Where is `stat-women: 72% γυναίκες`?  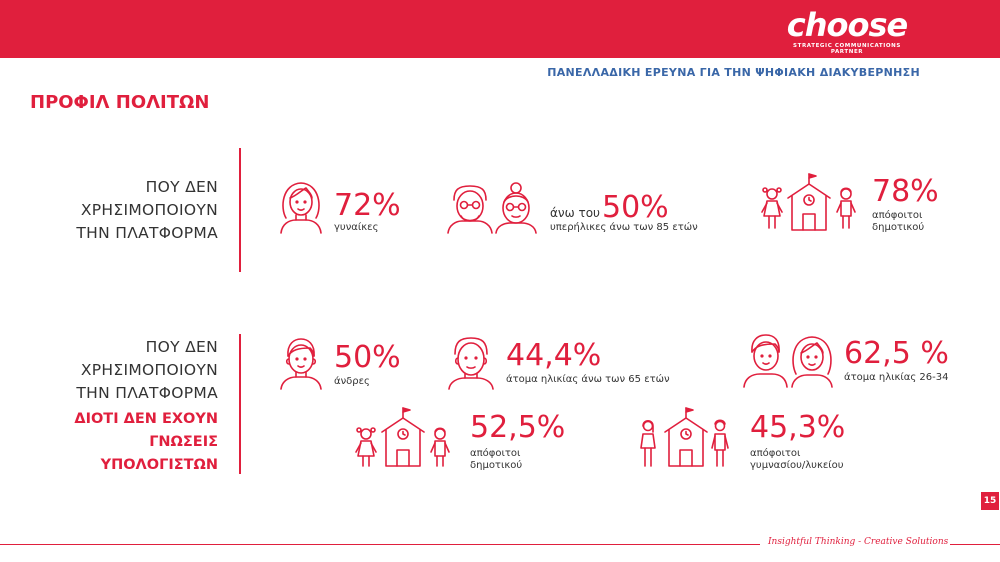 stat-women: 72% γυναίκες is located at coordinates (351, 208).